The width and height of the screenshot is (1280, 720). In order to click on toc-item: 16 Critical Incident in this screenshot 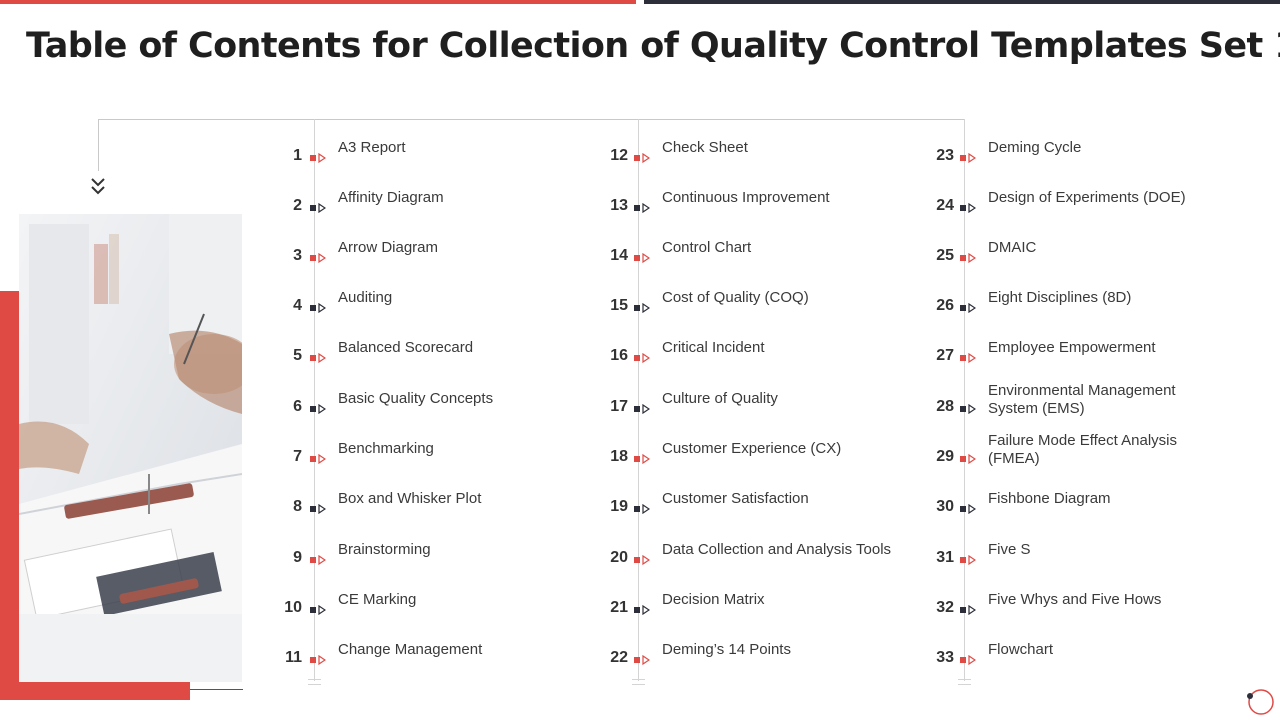, I will do `click(640, 359)`.